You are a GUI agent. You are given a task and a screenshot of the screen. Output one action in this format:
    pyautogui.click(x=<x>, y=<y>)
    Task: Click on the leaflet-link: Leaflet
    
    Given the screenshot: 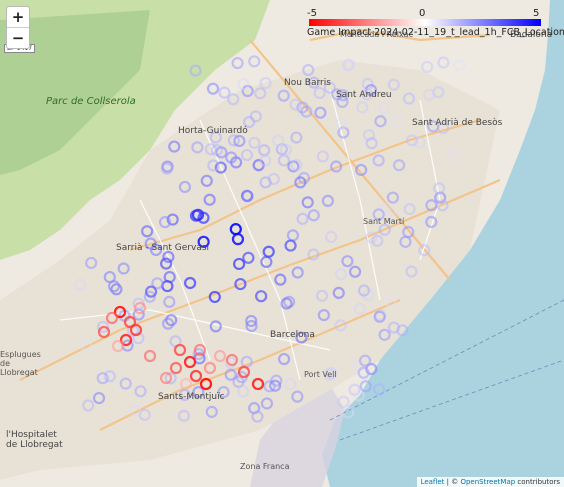 What is the action you would take?
    pyautogui.click(x=432, y=482)
    